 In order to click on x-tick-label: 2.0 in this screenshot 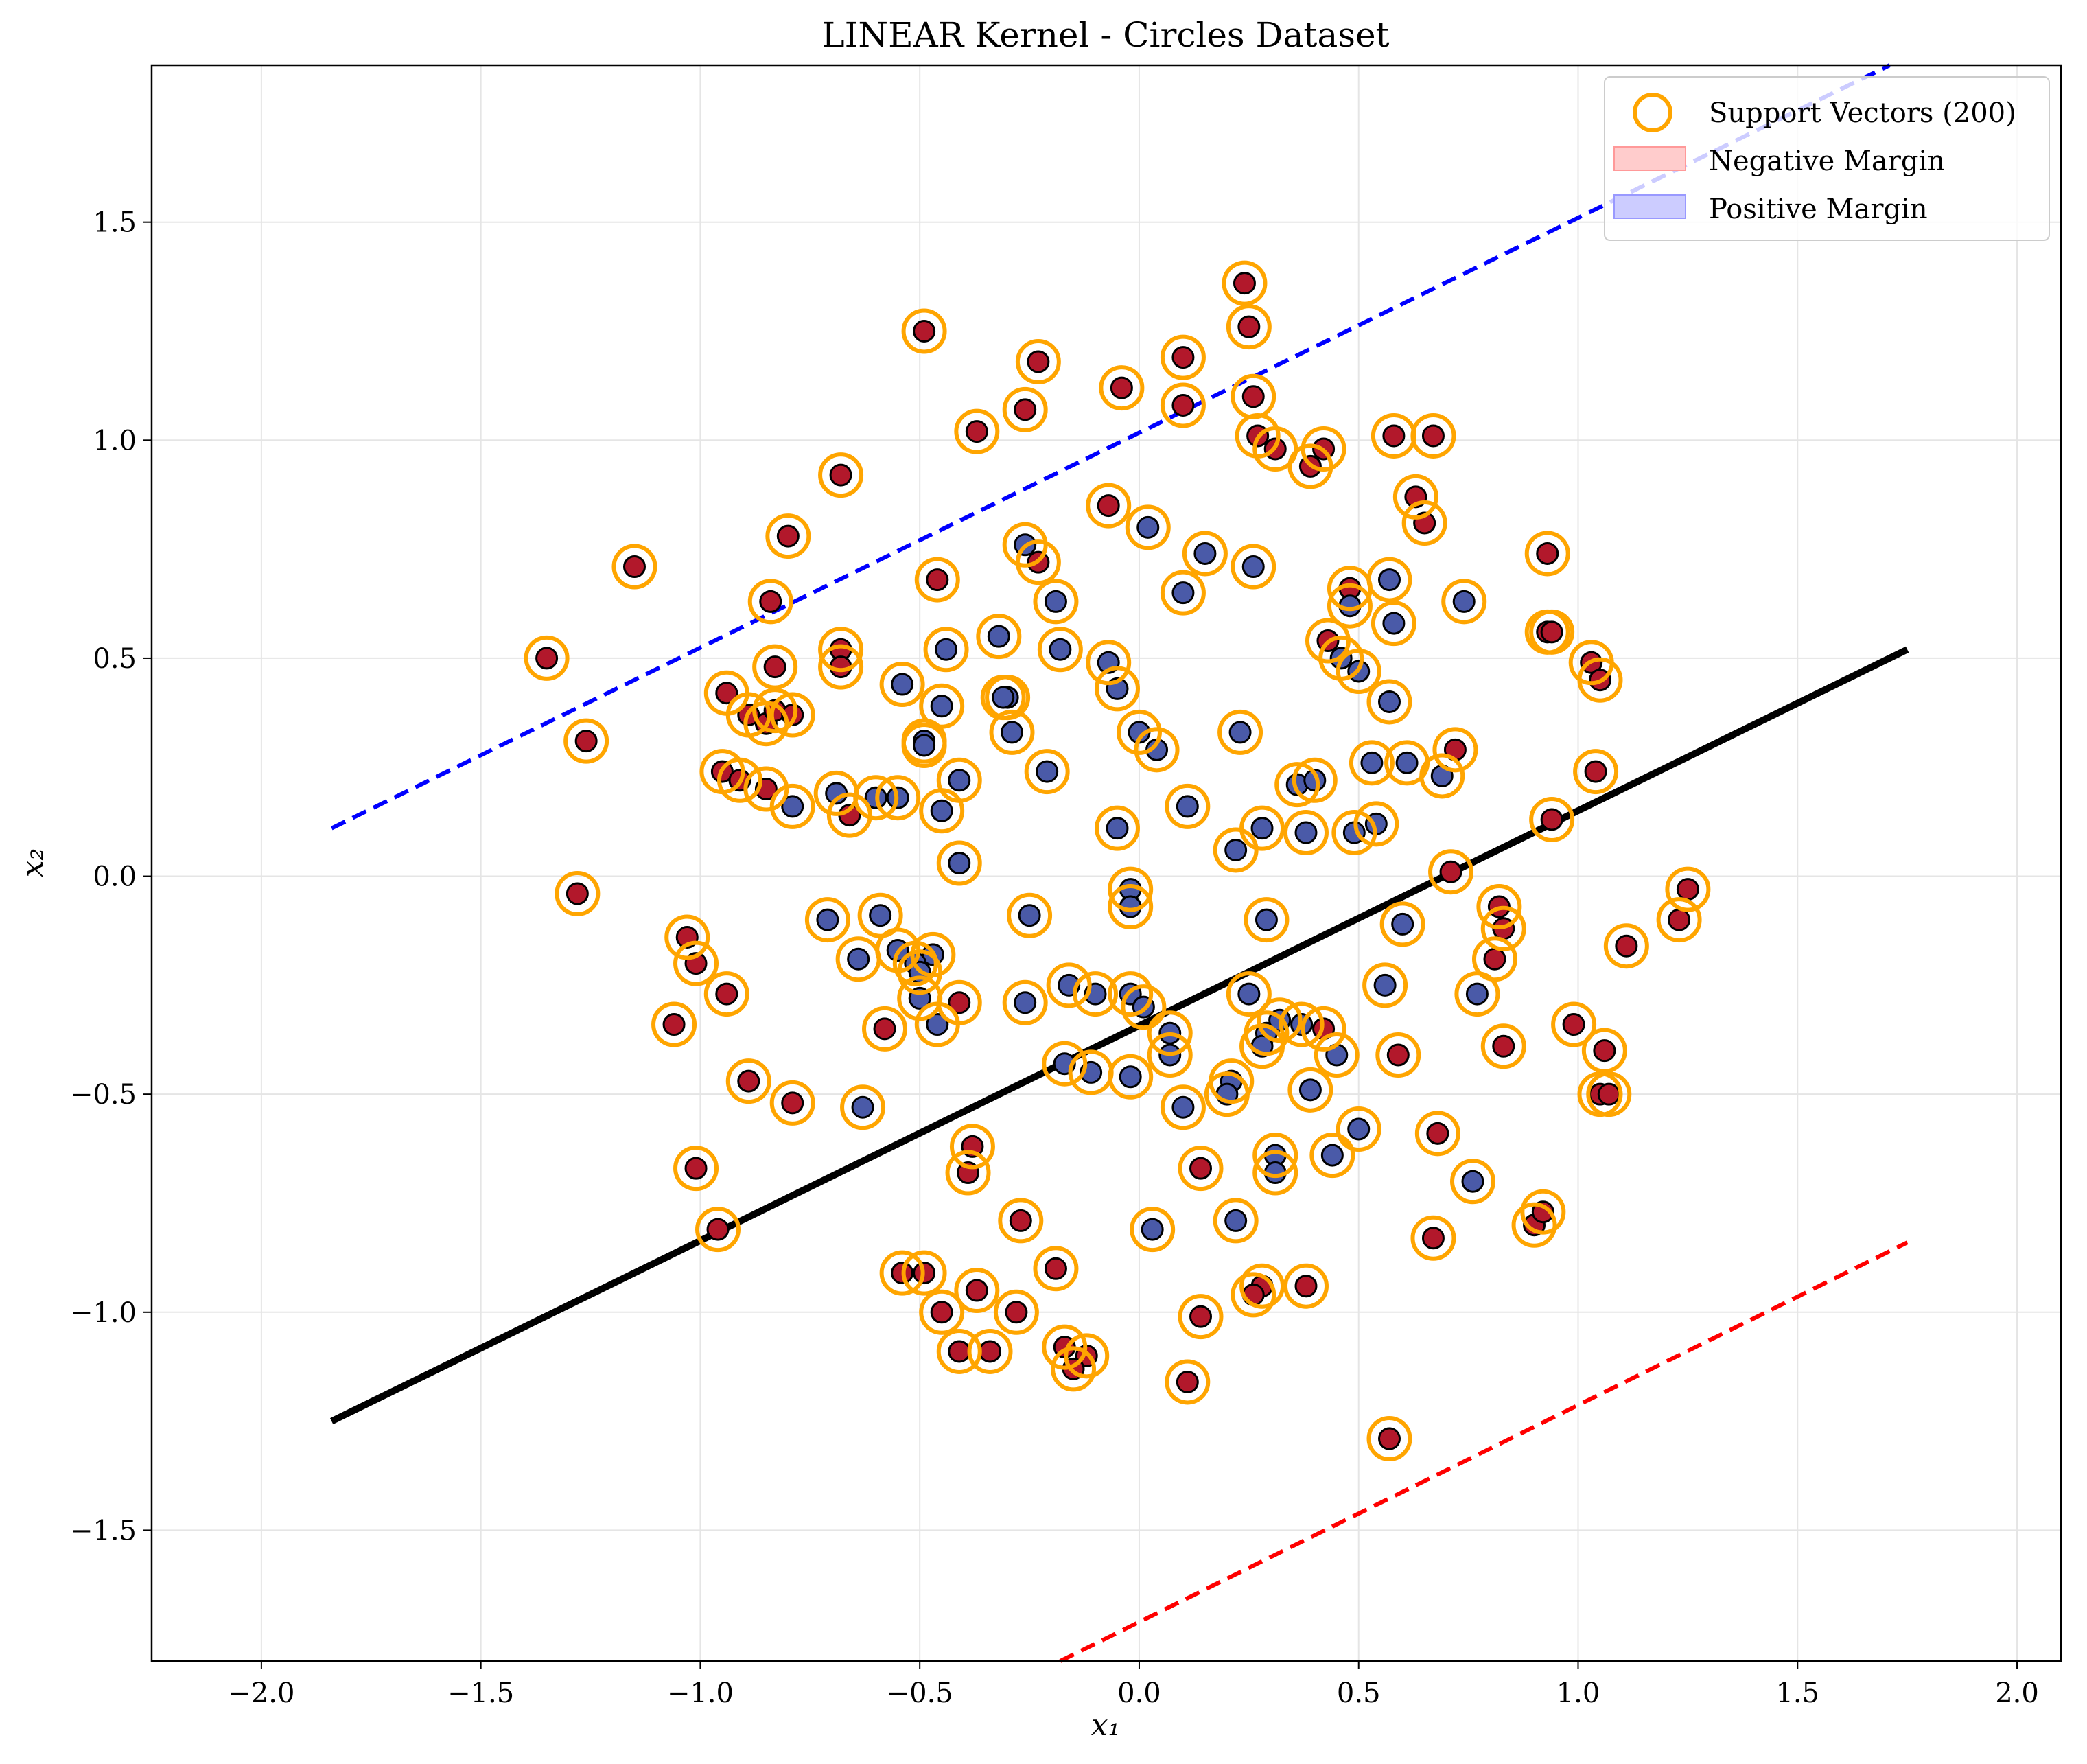, I will do `click(2017, 1693)`.